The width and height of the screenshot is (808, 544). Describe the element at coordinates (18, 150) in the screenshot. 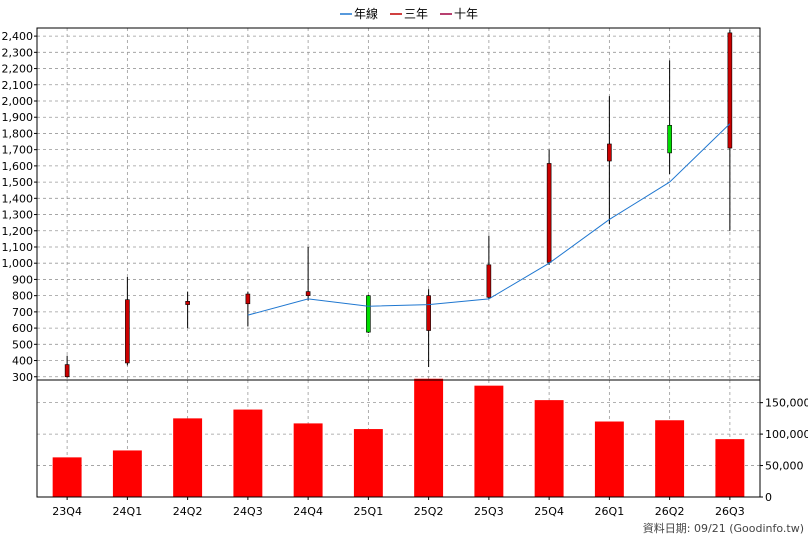

I see `price-tick-label: 1,700` at that location.